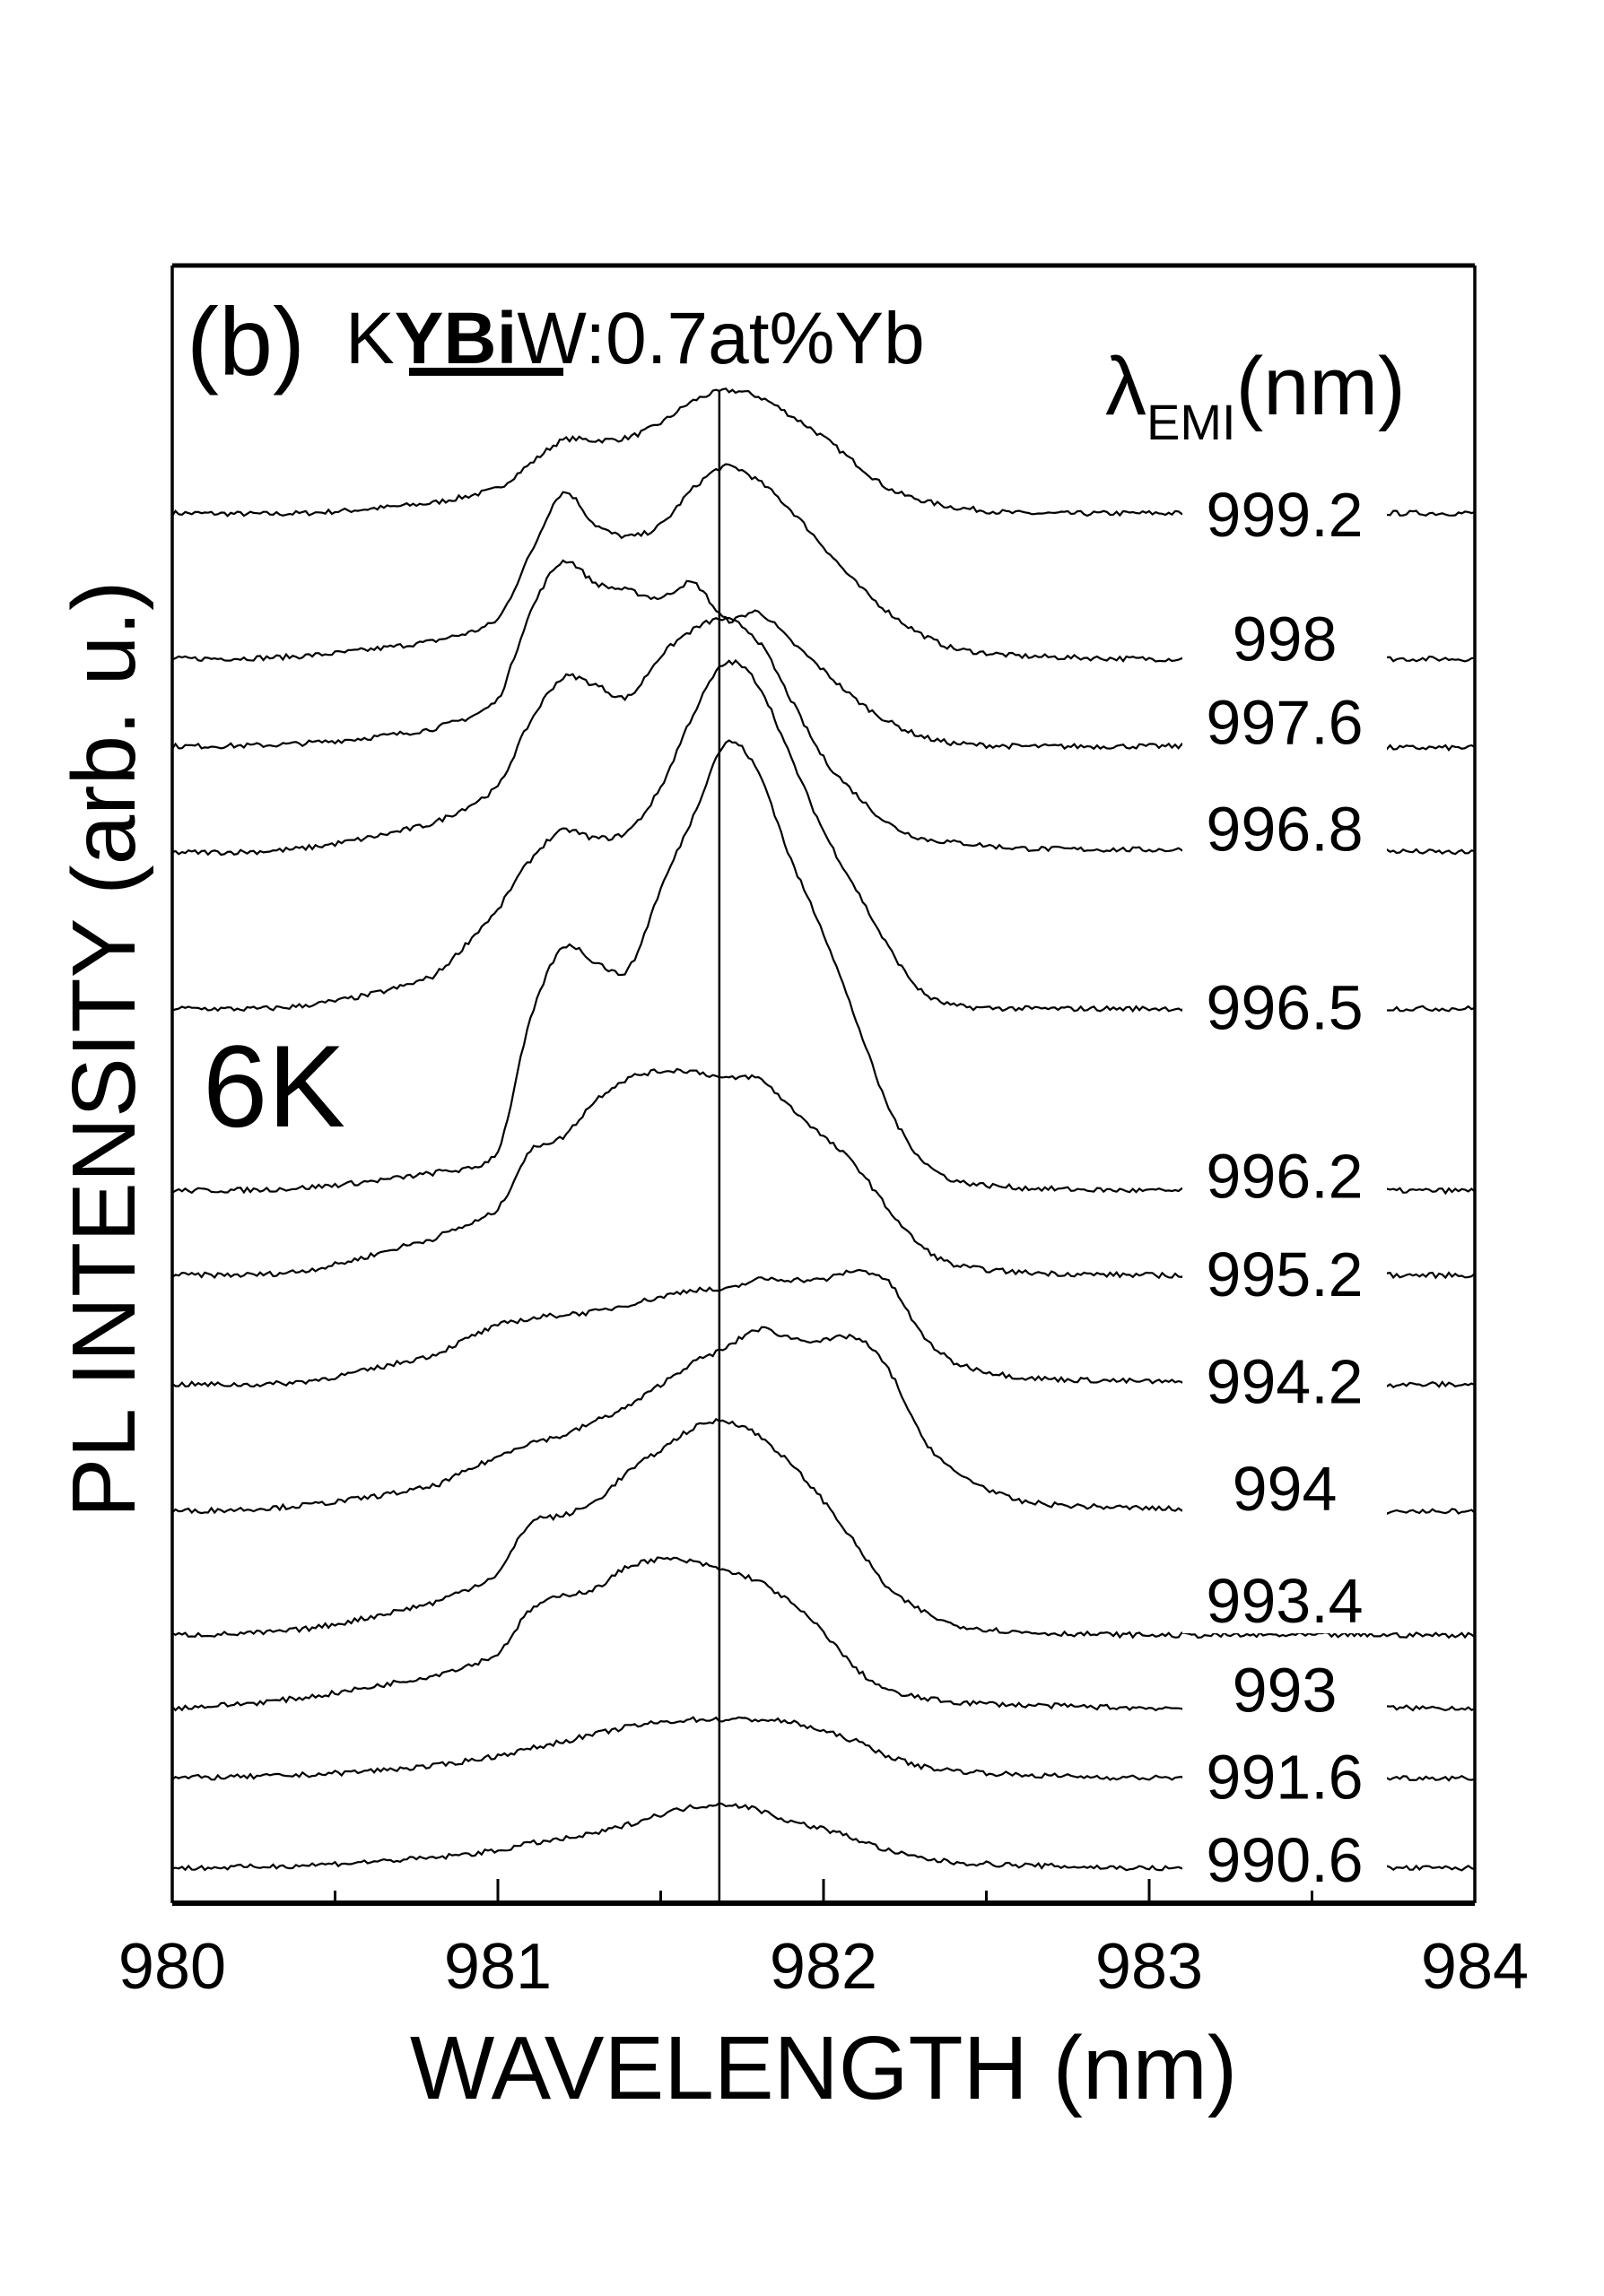 This screenshot has height=2296, width=1604. I want to click on series-label-995.2: 995.2, so click(1284, 1274).